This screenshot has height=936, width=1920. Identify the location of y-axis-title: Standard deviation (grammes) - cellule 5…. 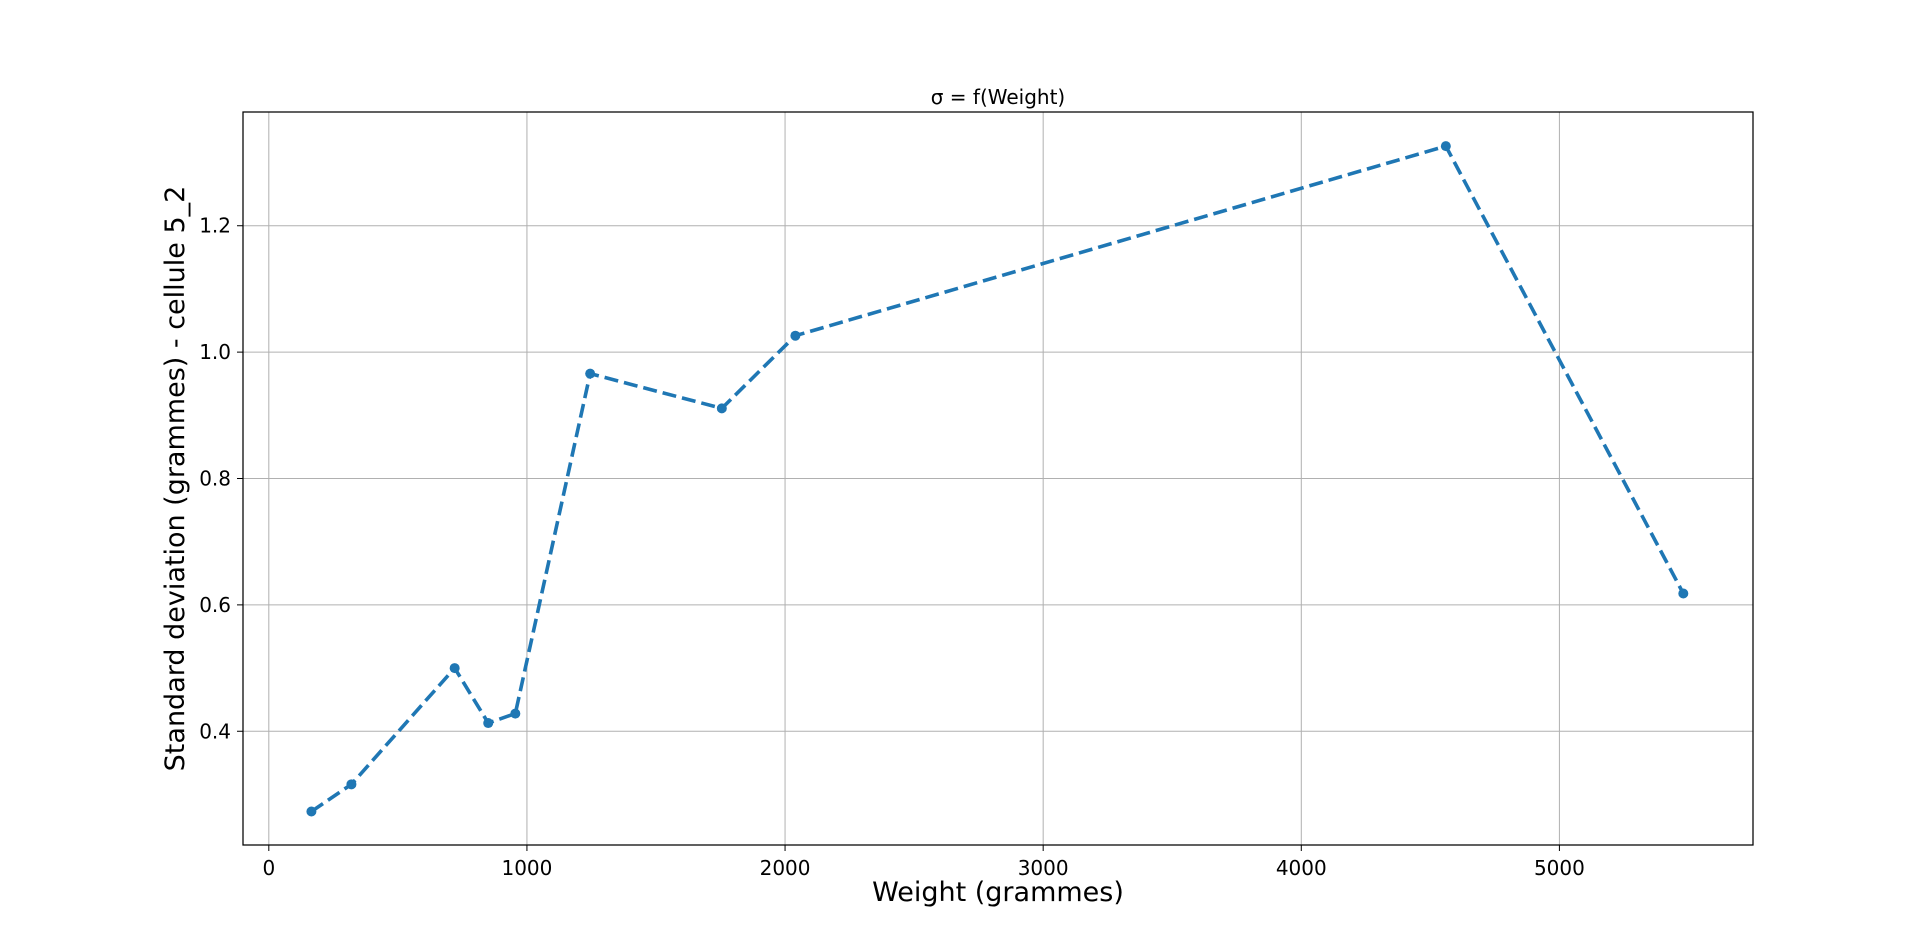
(175, 479).